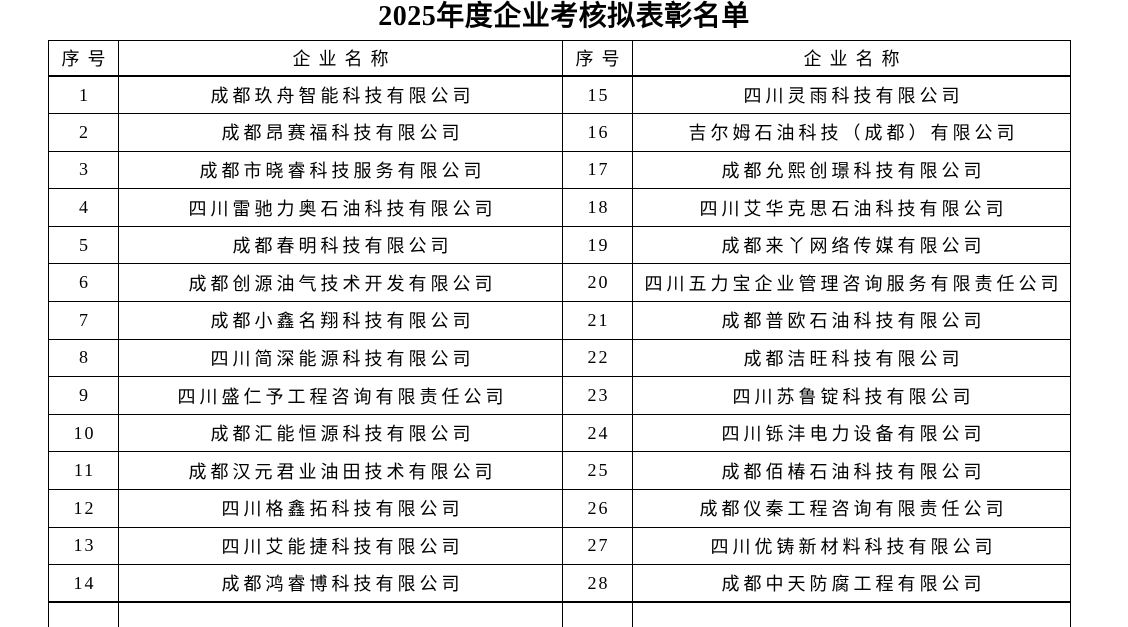 Image resolution: width=1128 pixels, height=627 pixels. What do you see at coordinates (851, 245) in the screenshot?
I see `company-name-cell: 成都来丫网络传媒有限公司` at bounding box center [851, 245].